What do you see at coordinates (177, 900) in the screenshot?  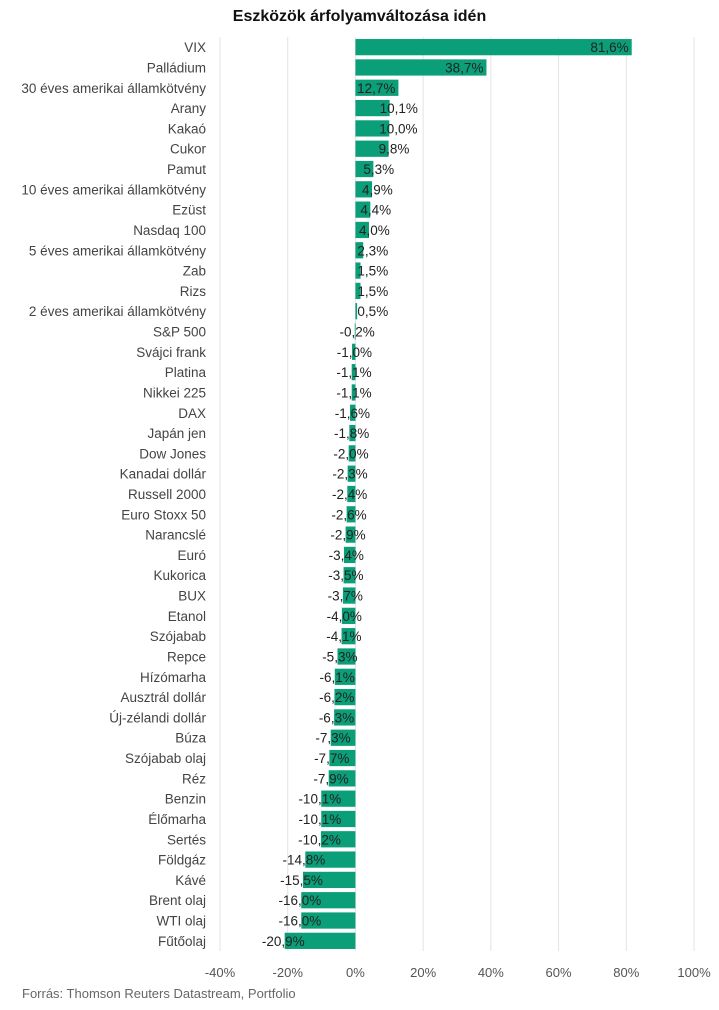 I see `category-label: Brent olaj` at bounding box center [177, 900].